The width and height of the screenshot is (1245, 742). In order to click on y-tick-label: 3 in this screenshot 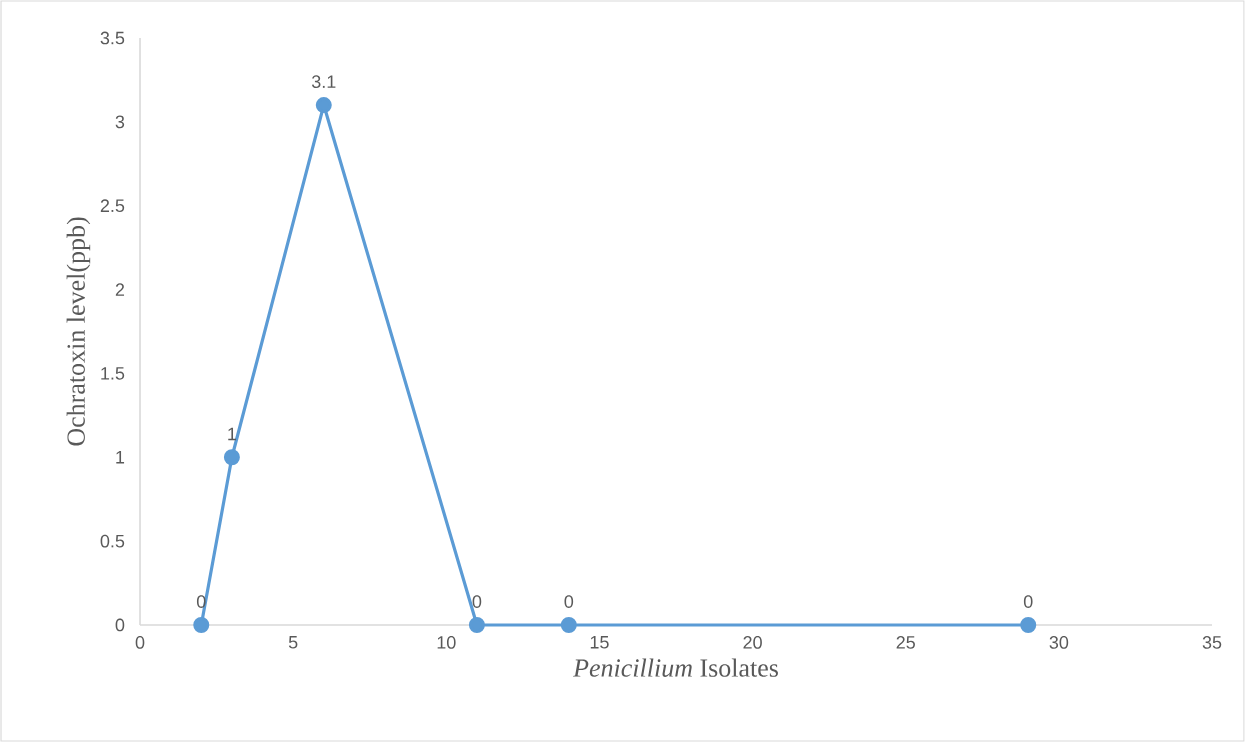, I will do `click(120, 122)`.